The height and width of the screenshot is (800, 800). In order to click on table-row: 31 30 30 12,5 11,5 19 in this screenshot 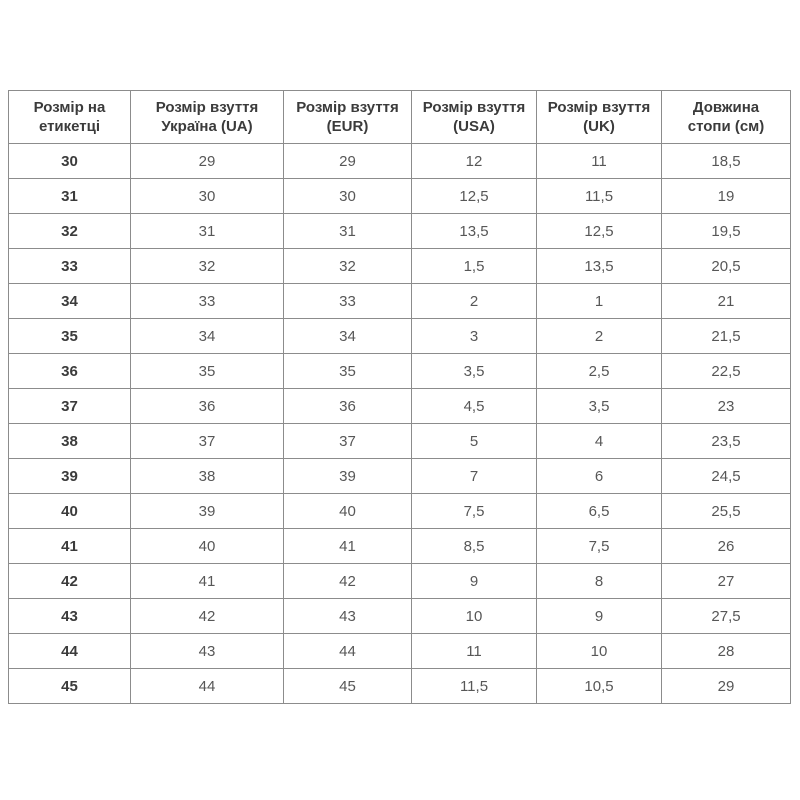, I will do `click(399, 196)`.